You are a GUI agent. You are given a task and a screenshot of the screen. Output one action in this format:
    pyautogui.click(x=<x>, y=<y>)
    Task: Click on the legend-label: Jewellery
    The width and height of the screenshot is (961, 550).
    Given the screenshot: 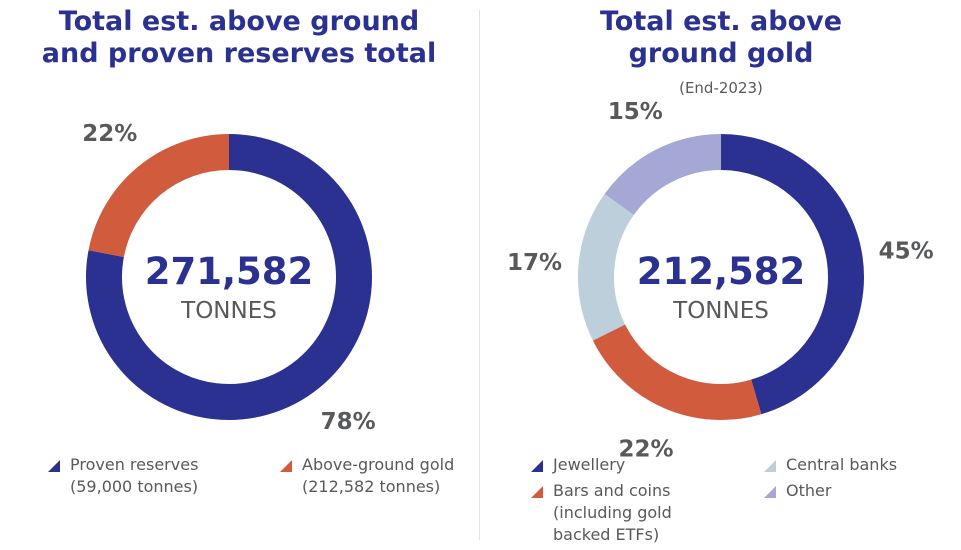 What is the action you would take?
    pyautogui.click(x=589, y=464)
    